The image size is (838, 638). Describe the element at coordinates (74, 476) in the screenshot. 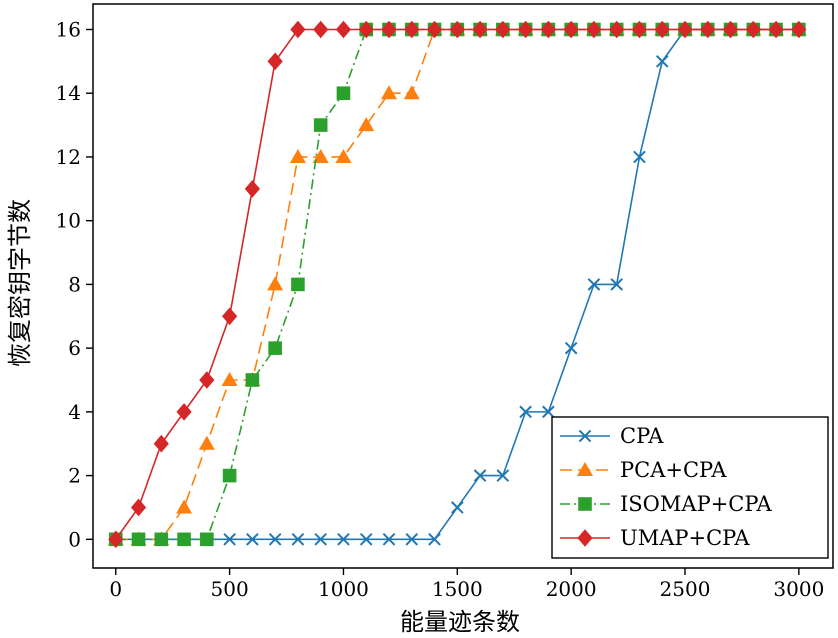

I see `y-tick-label: 2` at that location.